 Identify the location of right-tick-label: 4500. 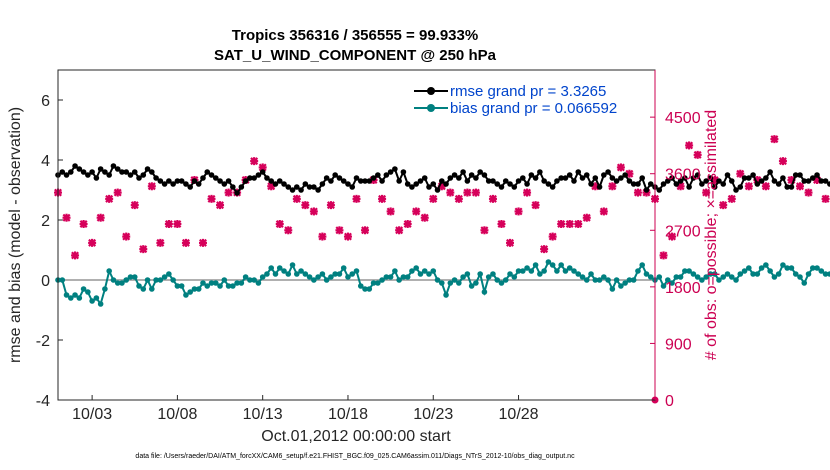
(683, 118).